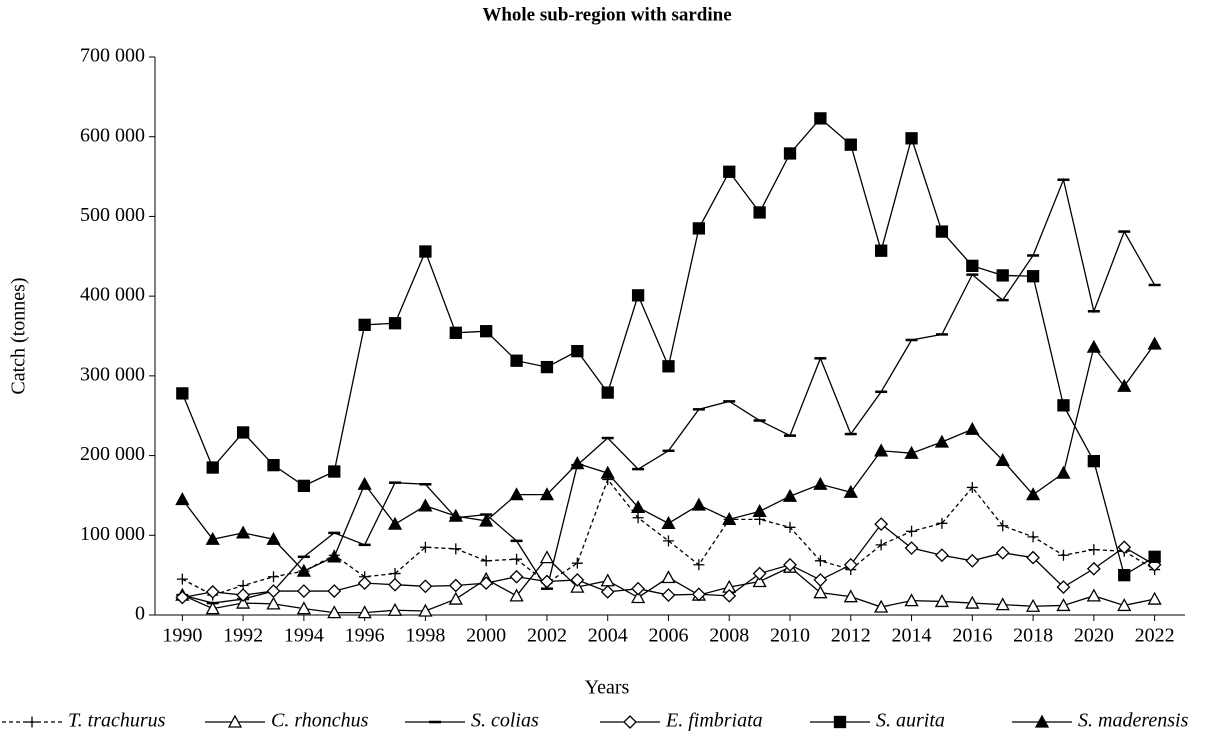  I want to click on x-tick-label: 2000, so click(486, 636).